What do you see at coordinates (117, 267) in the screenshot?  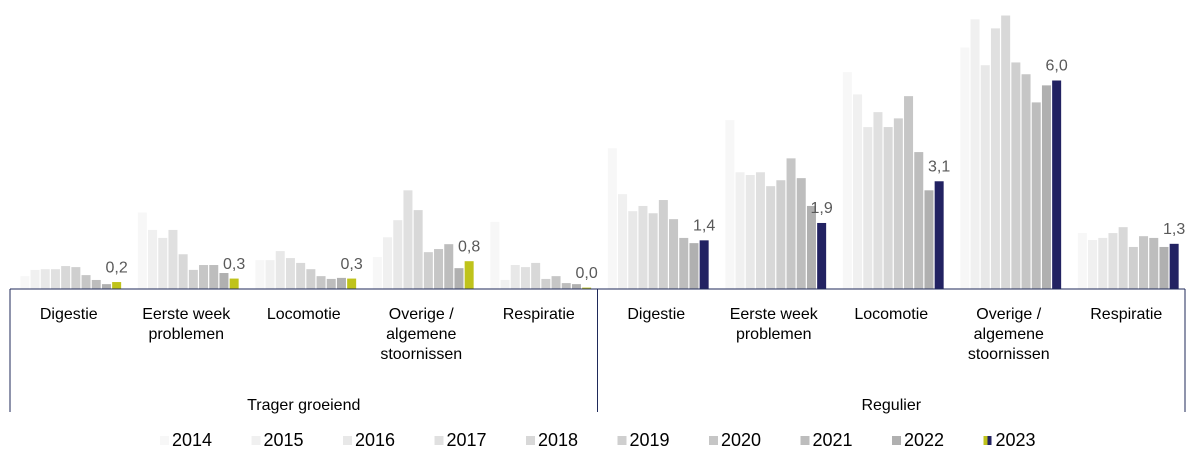 I see `data-label: 0,2` at bounding box center [117, 267].